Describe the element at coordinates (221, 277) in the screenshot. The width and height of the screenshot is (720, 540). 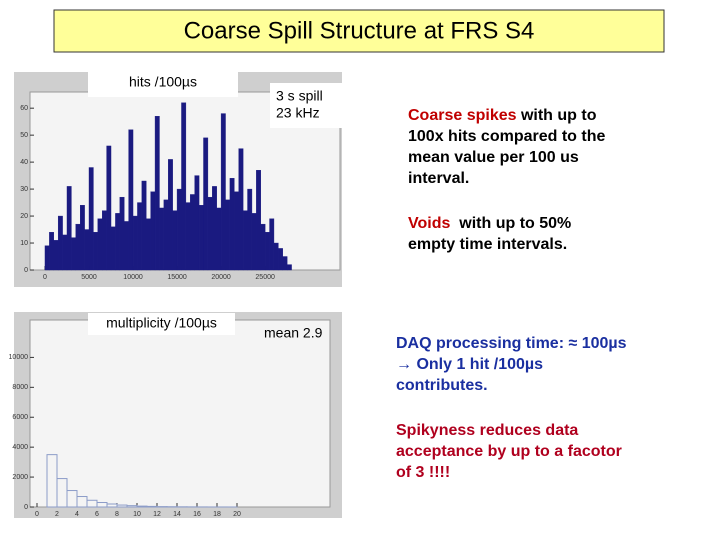
I see `x-tick-label: 20000` at that location.